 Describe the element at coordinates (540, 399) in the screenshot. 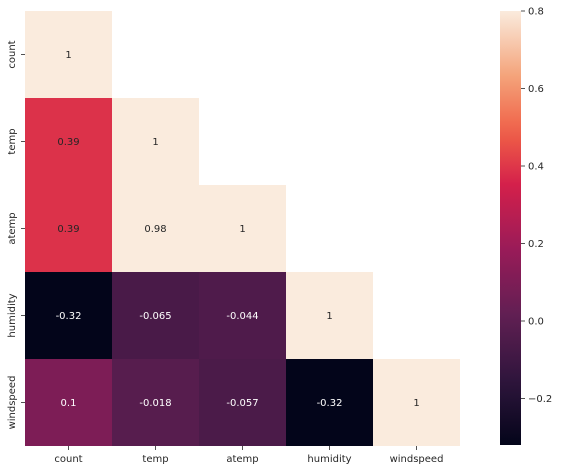

I see `colorbar-tick-label: −0.2` at that location.